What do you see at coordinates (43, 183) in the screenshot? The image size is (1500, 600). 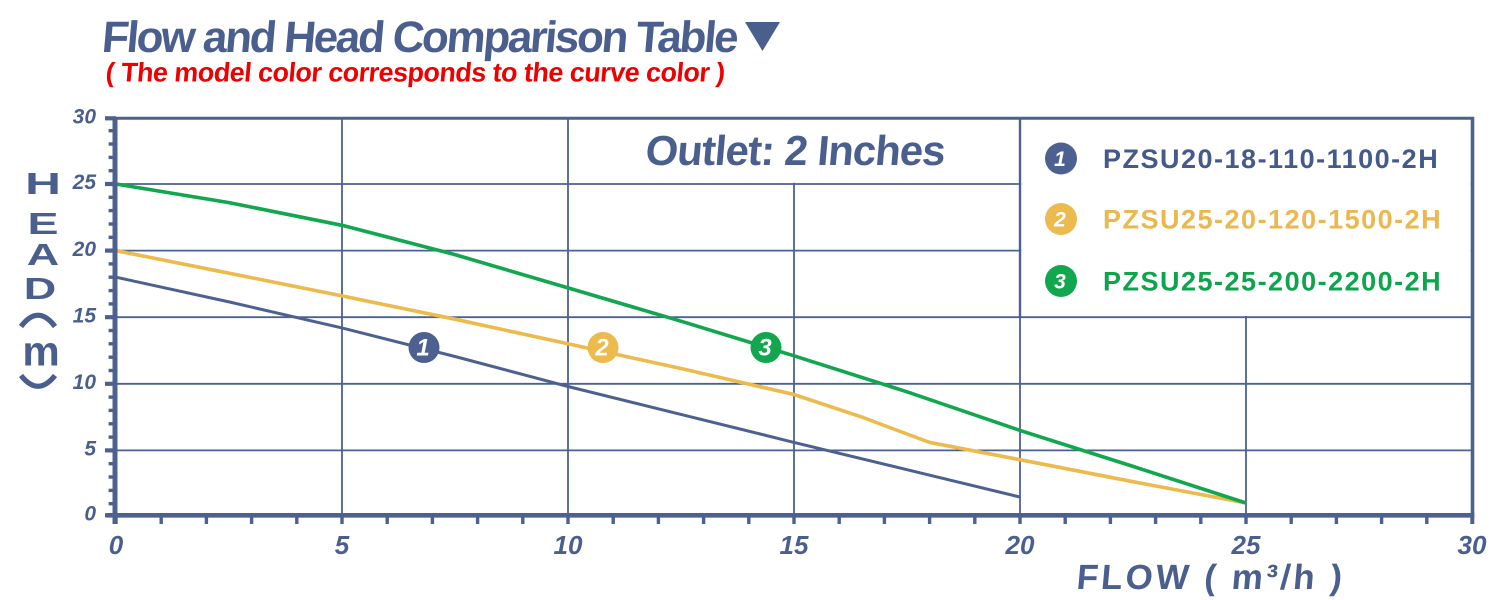 I see `svg-text: H` at bounding box center [43, 183].